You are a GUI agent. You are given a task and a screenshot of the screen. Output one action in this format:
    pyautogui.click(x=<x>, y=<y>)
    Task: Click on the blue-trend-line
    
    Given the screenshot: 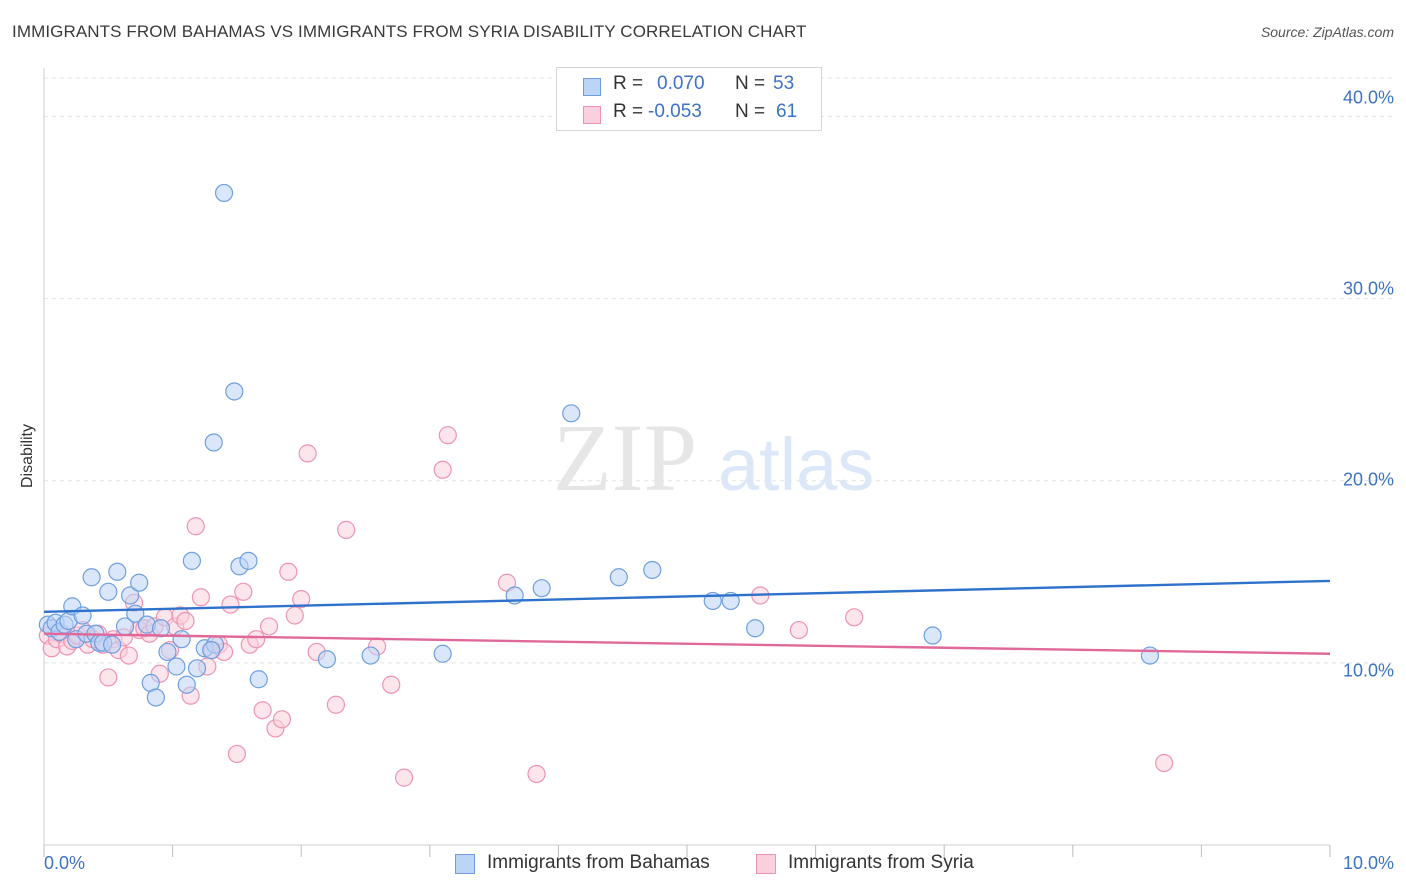 What is the action you would take?
    pyautogui.click(x=687, y=596)
    